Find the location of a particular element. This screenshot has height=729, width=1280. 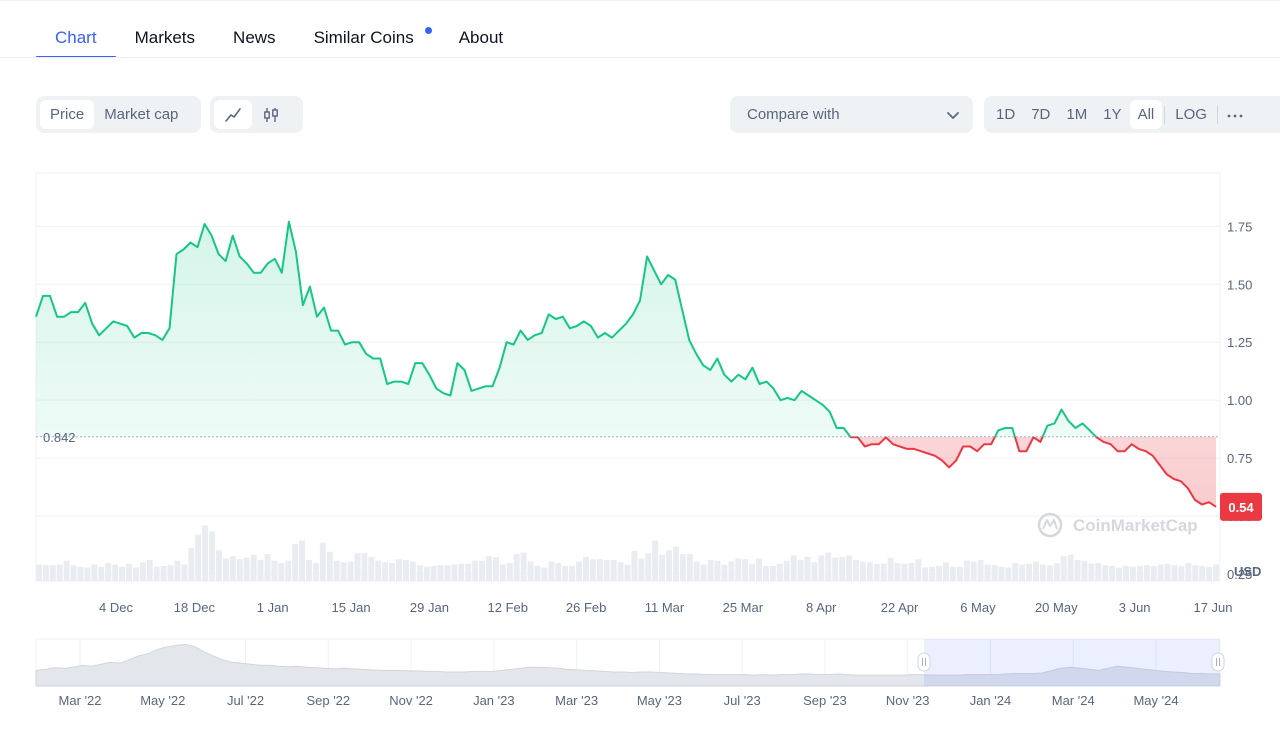

tab-about: About is located at coordinates (481, 38).